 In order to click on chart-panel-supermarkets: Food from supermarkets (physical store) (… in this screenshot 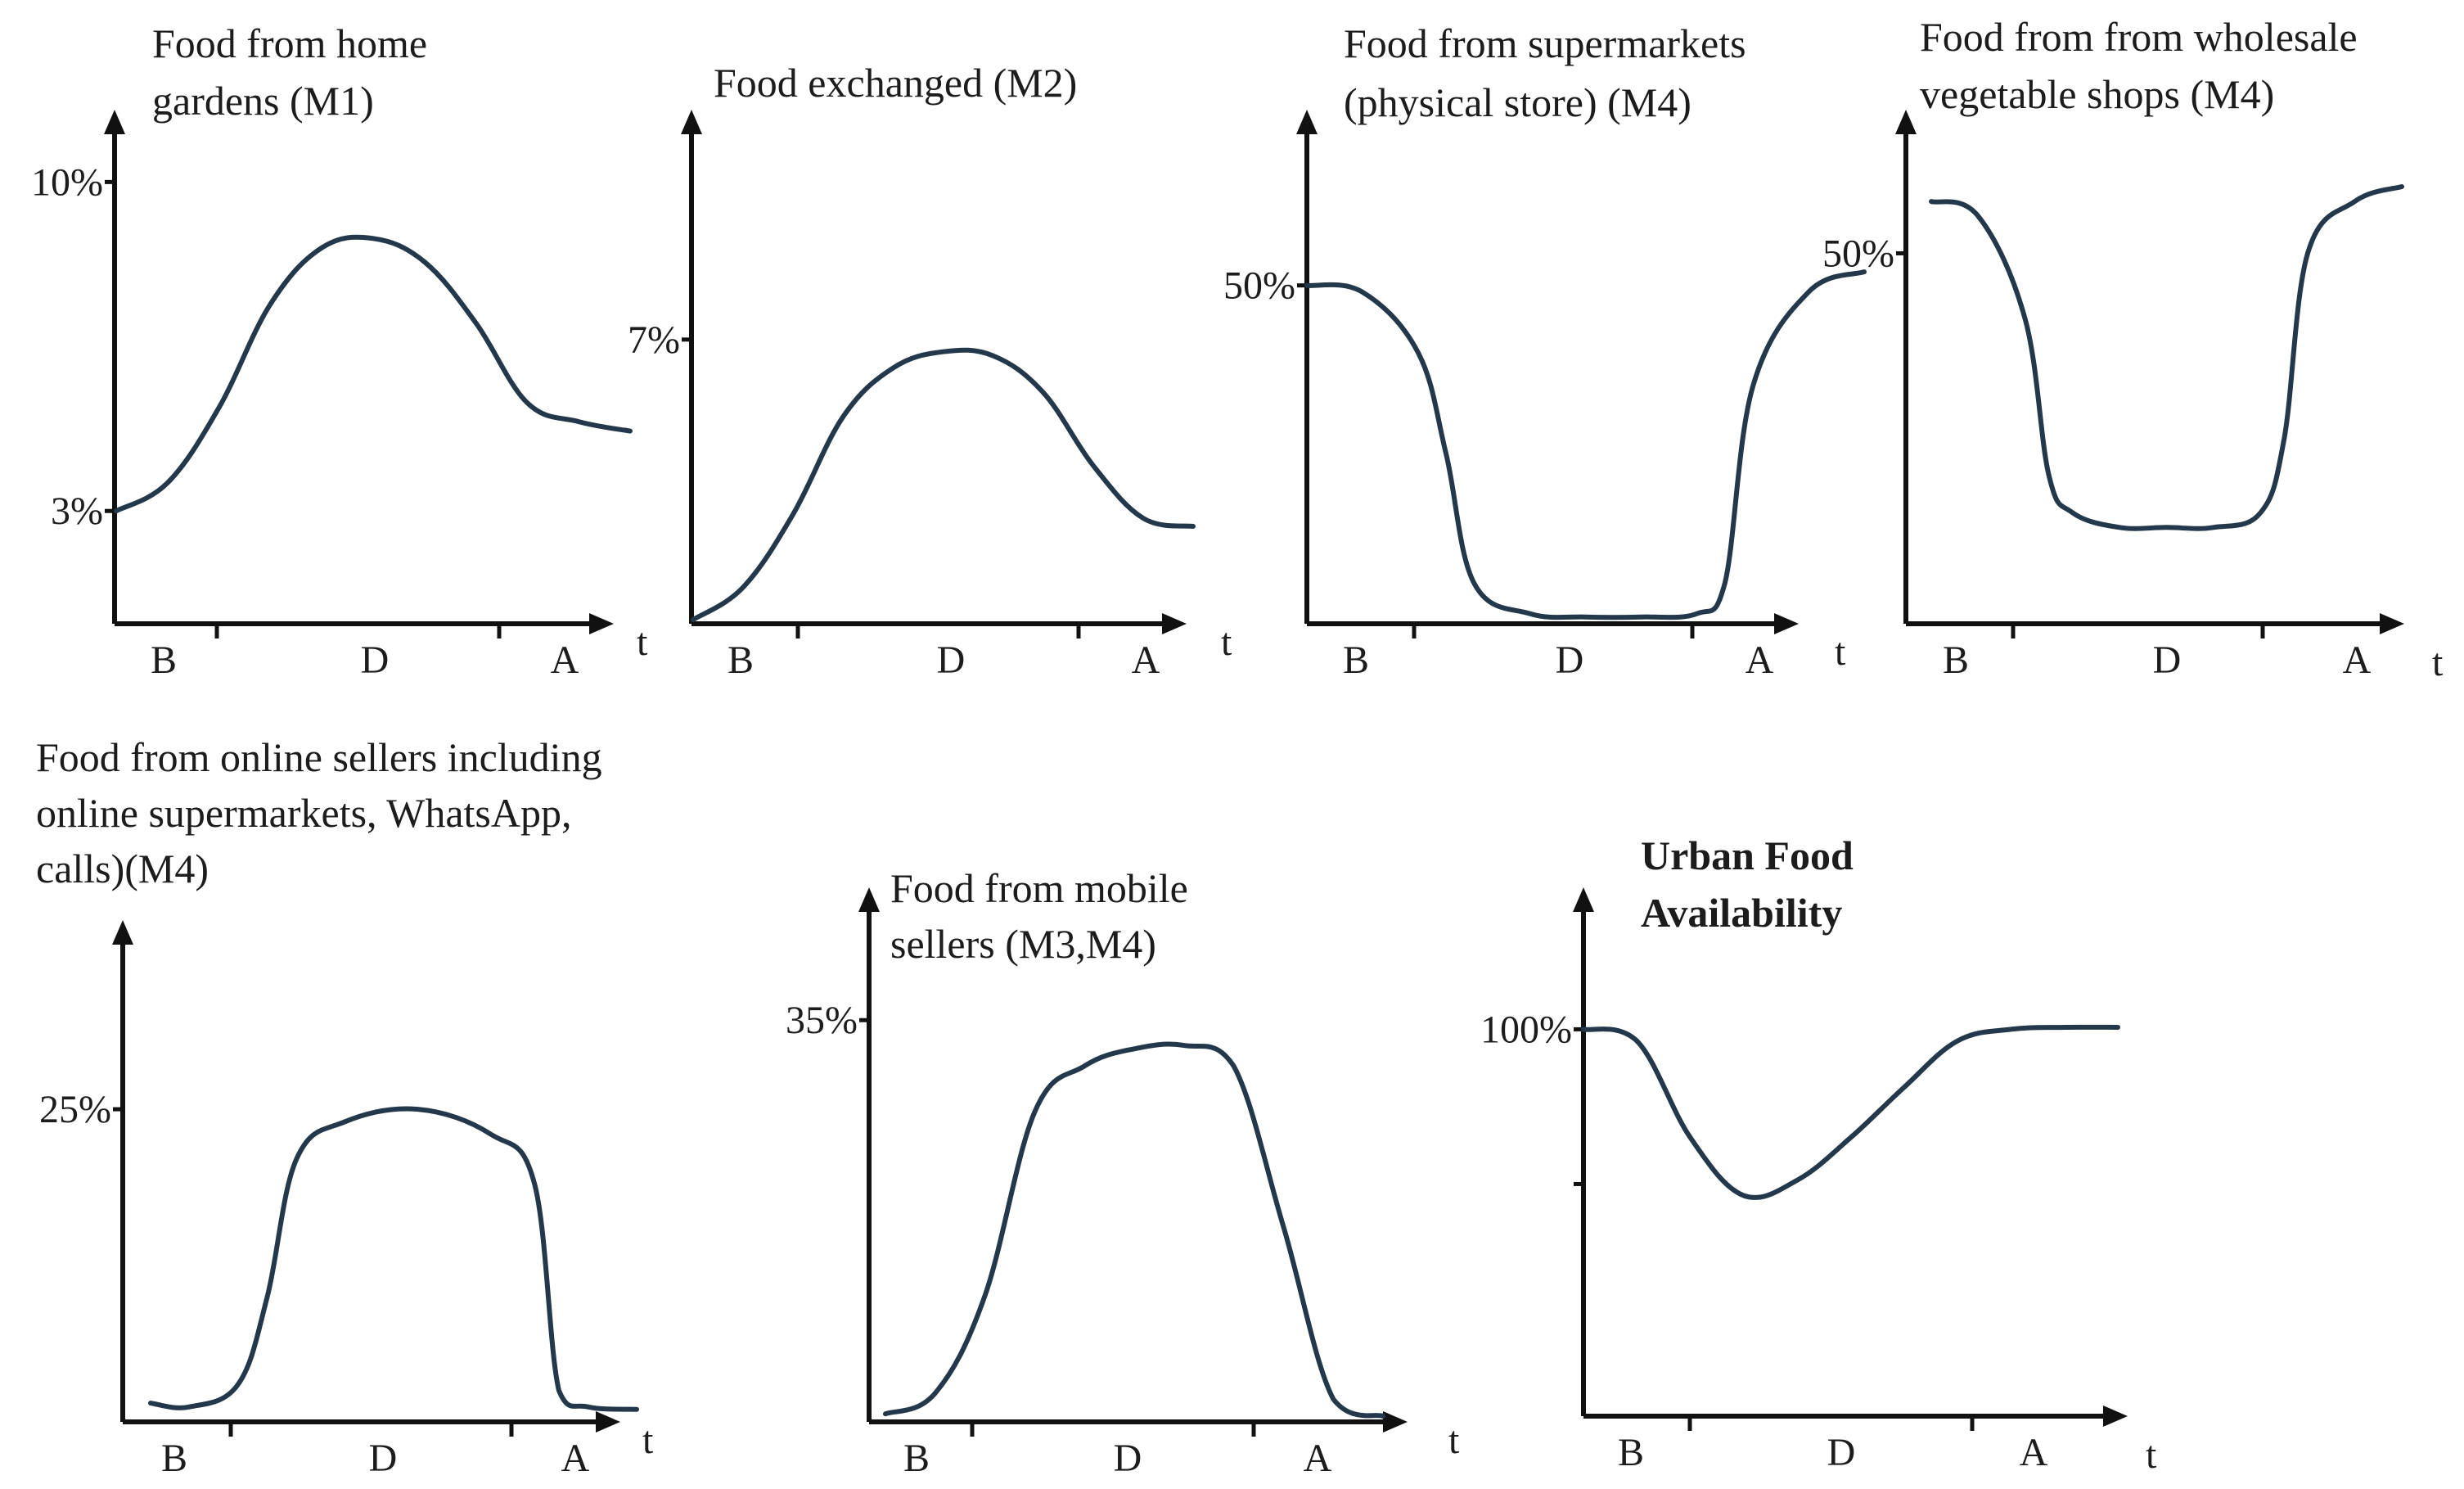, I will do `click(1545, 351)`.